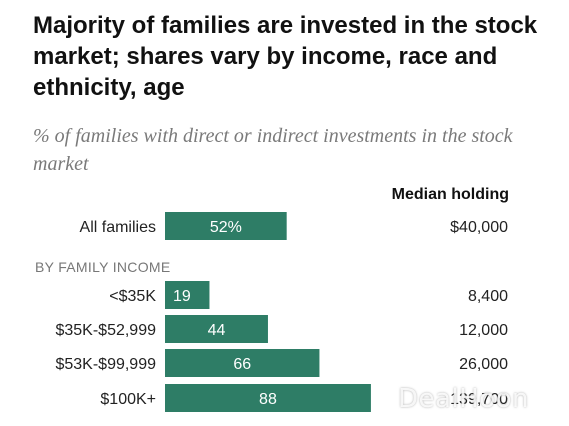 The image size is (569, 426). I want to click on bar-value-label: 66, so click(242, 364).